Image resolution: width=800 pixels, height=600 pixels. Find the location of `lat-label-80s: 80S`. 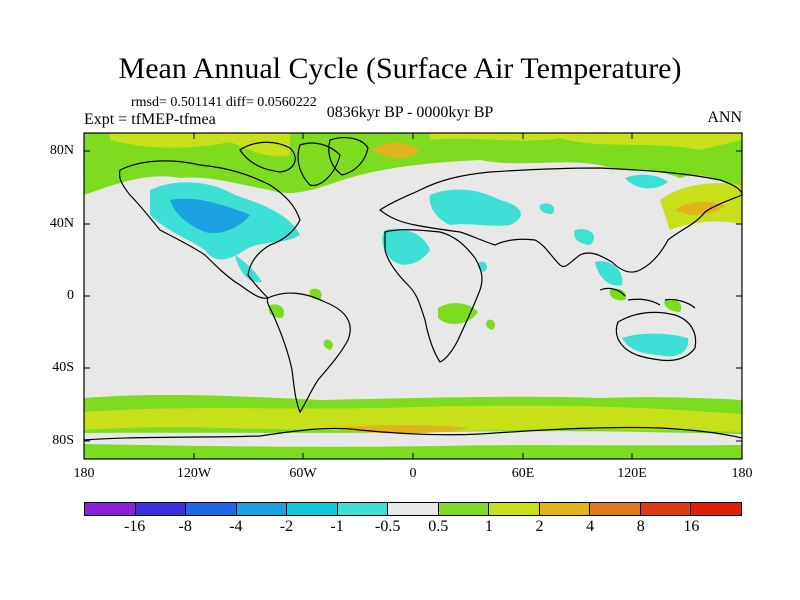

lat-label-80s: 80S is located at coordinates (63, 440).